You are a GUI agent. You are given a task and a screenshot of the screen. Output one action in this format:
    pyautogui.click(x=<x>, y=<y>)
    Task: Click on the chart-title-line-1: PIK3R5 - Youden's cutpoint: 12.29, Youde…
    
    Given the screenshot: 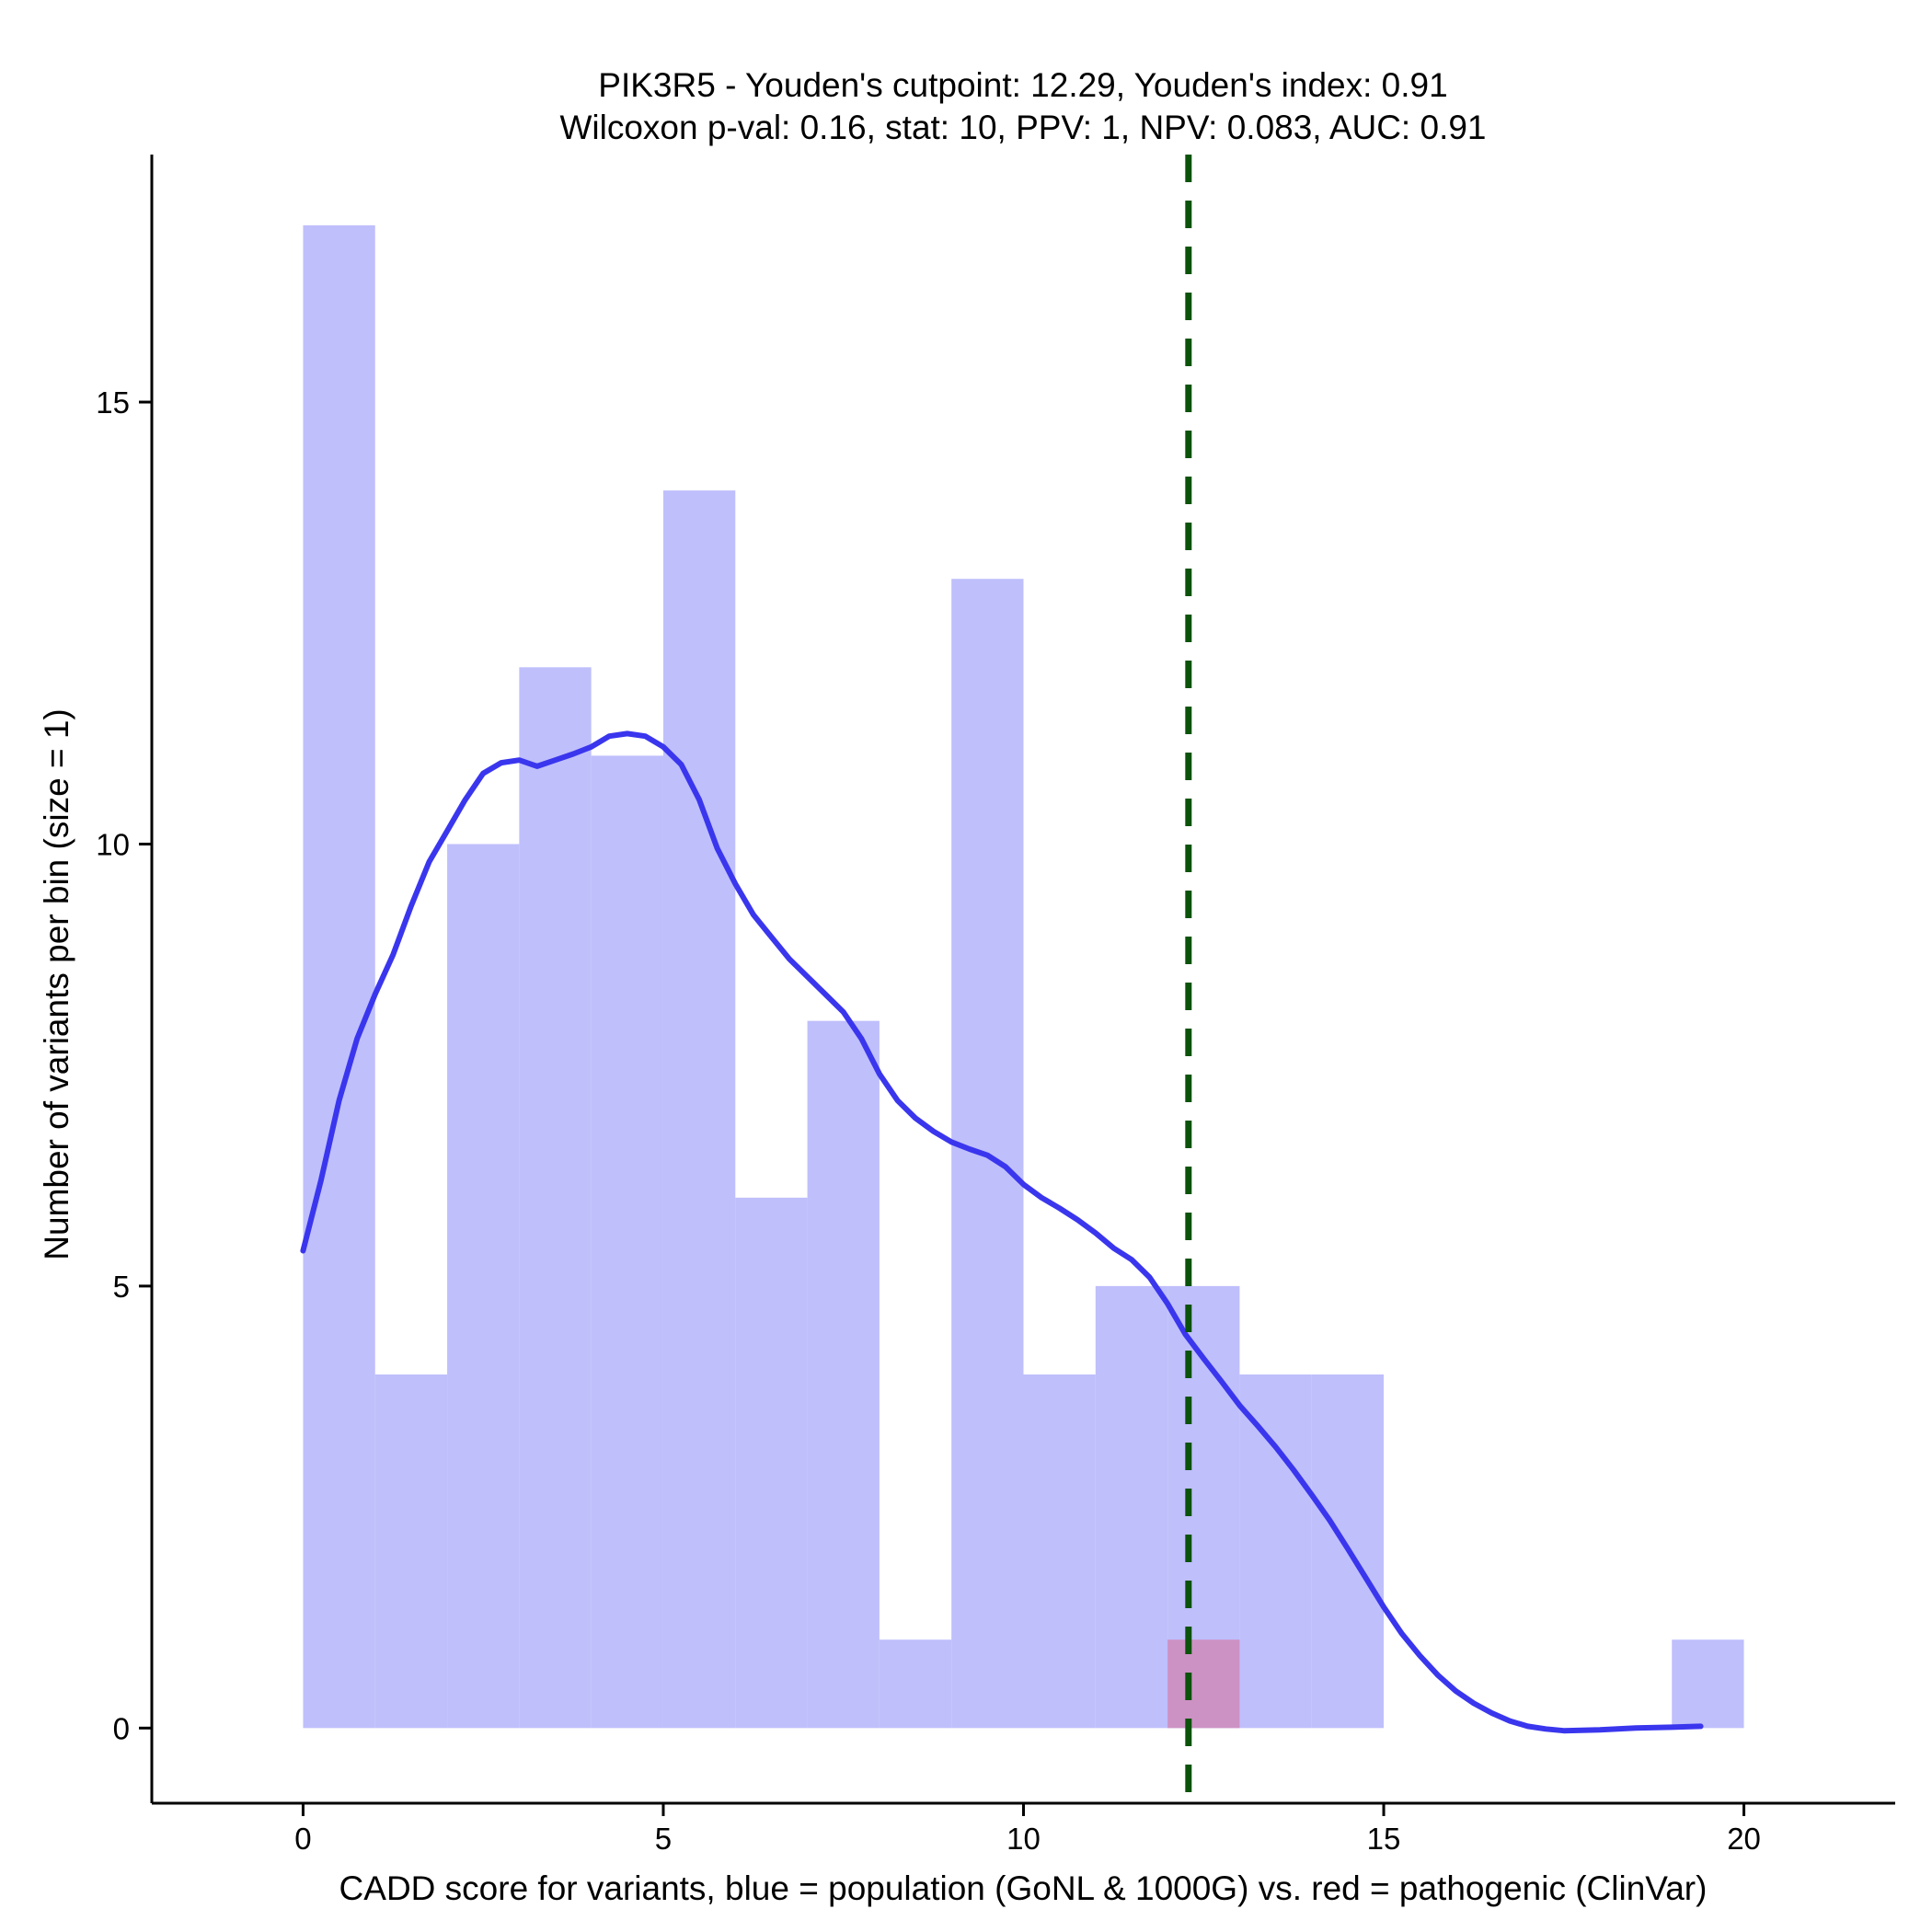 What is the action you would take?
    pyautogui.click(x=1022, y=85)
    